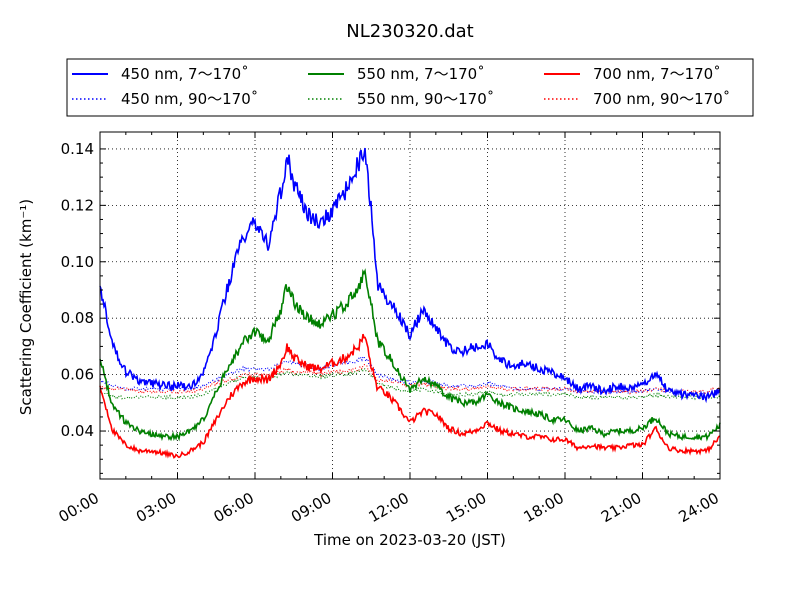 This screenshot has width=800, height=600. What do you see at coordinates (189, 99) in the screenshot?
I see `legend-label-3: 450 nm, 90～170˚` at bounding box center [189, 99].